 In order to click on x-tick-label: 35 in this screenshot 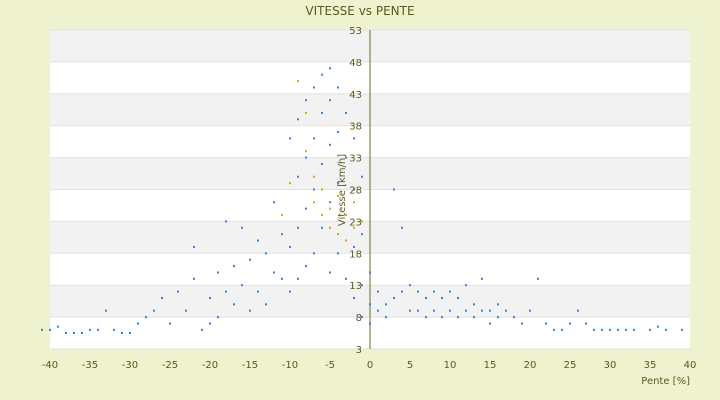, I will do `click(650, 365)`.